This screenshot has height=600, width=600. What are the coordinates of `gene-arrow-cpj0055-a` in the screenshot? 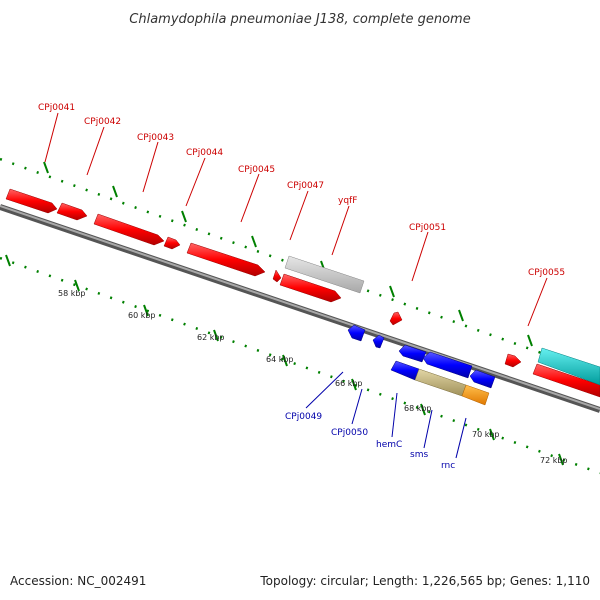 It's located at (513, 360).